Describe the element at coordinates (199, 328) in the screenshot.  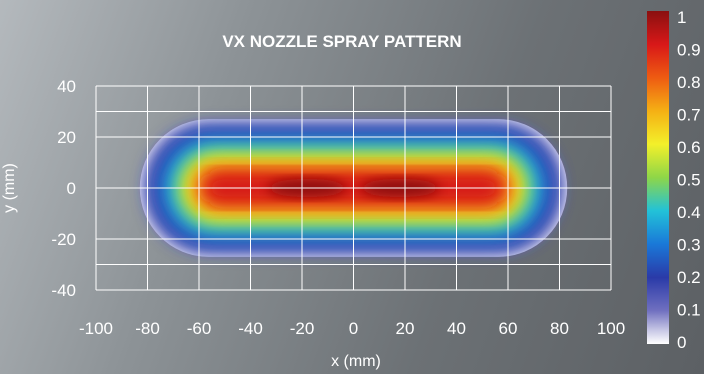
I see `x-tick-label: -60` at that location.